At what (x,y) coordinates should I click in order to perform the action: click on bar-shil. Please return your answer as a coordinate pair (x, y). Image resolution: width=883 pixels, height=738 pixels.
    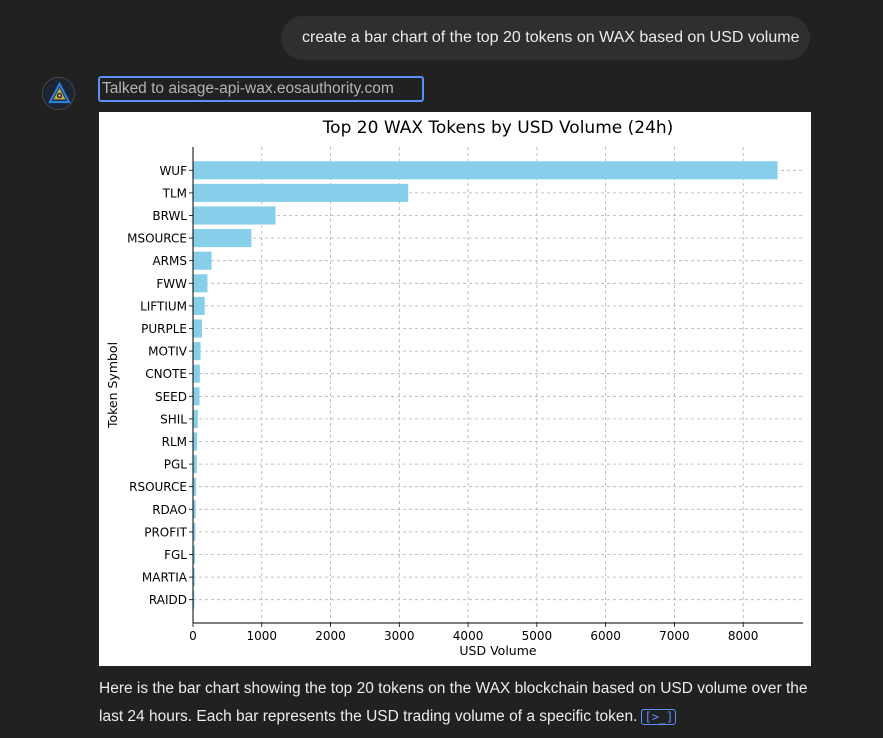
    Looking at the image, I should click on (195, 418).